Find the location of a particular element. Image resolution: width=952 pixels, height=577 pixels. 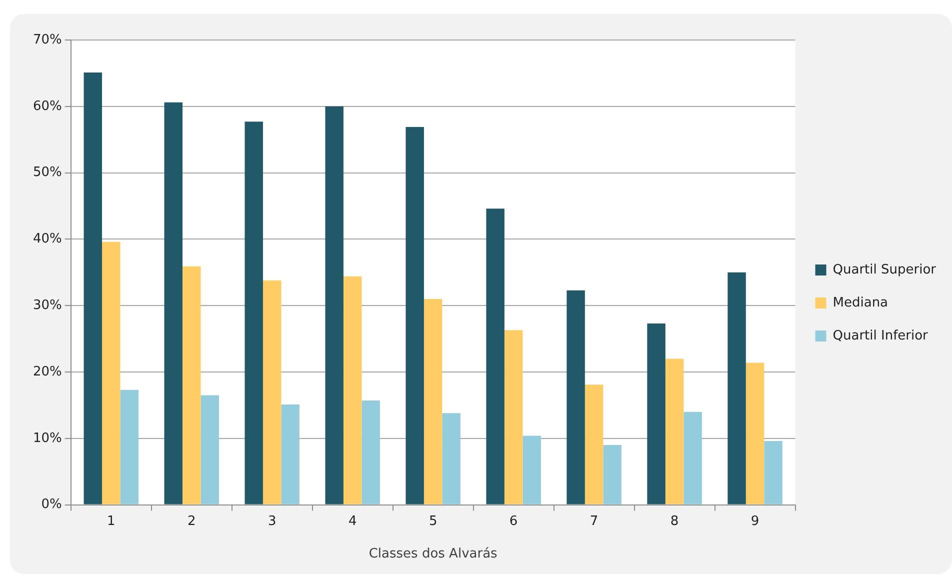

x-tick-label: 7 is located at coordinates (594, 521).